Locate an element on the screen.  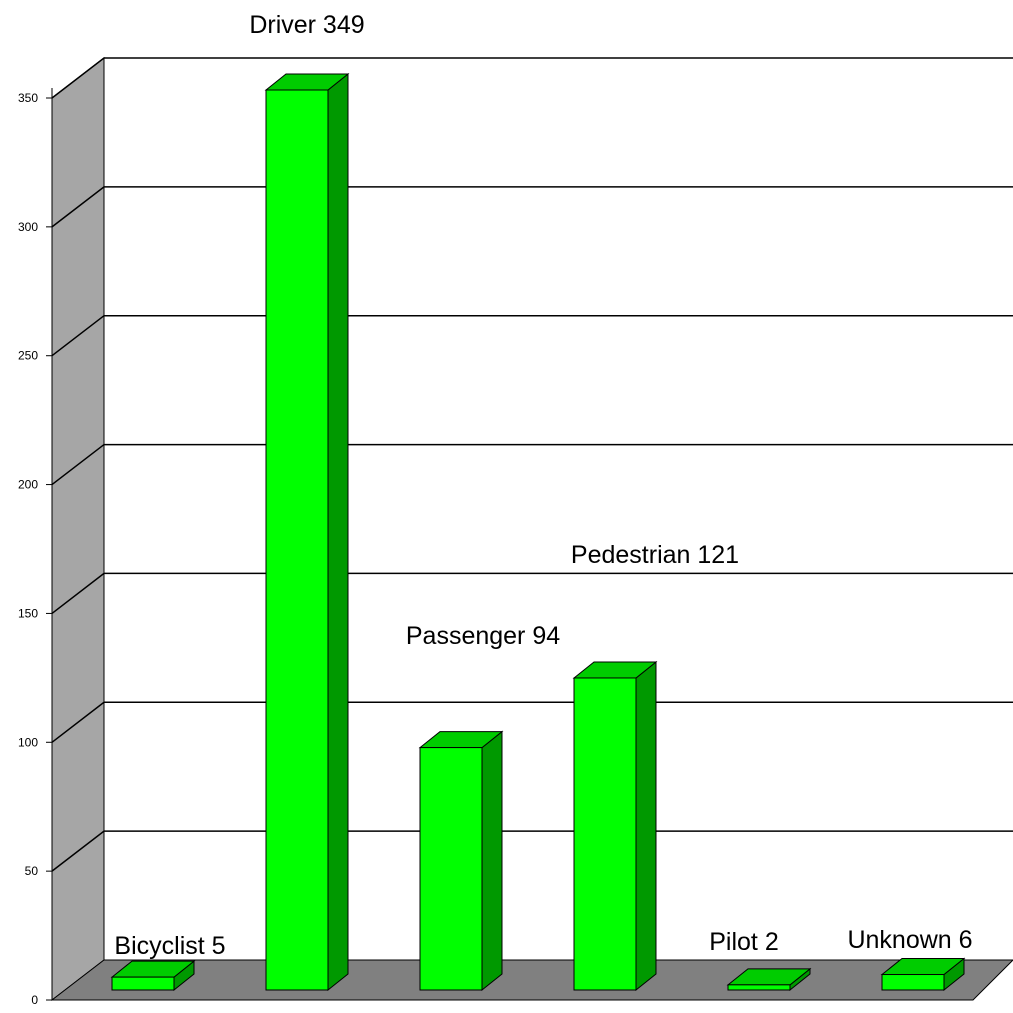
y-tick-label: 50 is located at coordinates (32, 871).